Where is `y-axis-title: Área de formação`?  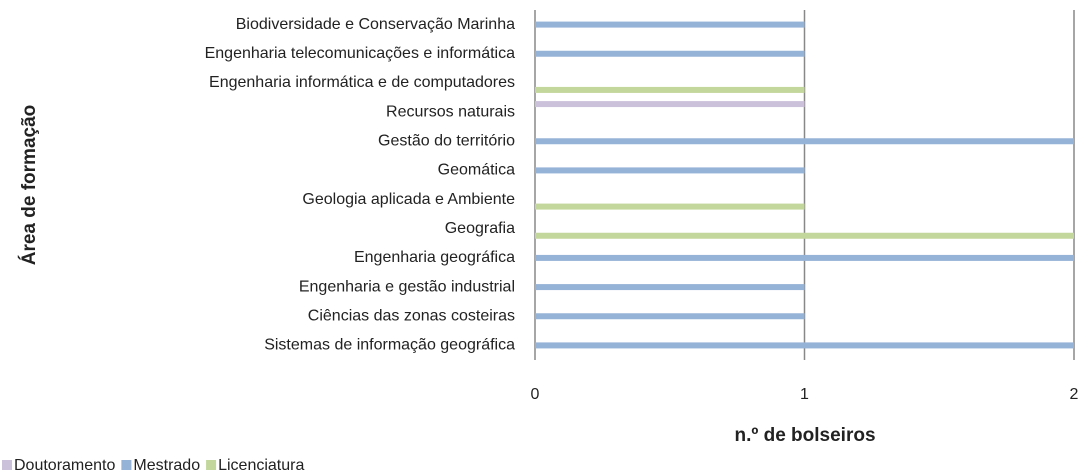 y-axis-title: Área de formação is located at coordinates (29, 185).